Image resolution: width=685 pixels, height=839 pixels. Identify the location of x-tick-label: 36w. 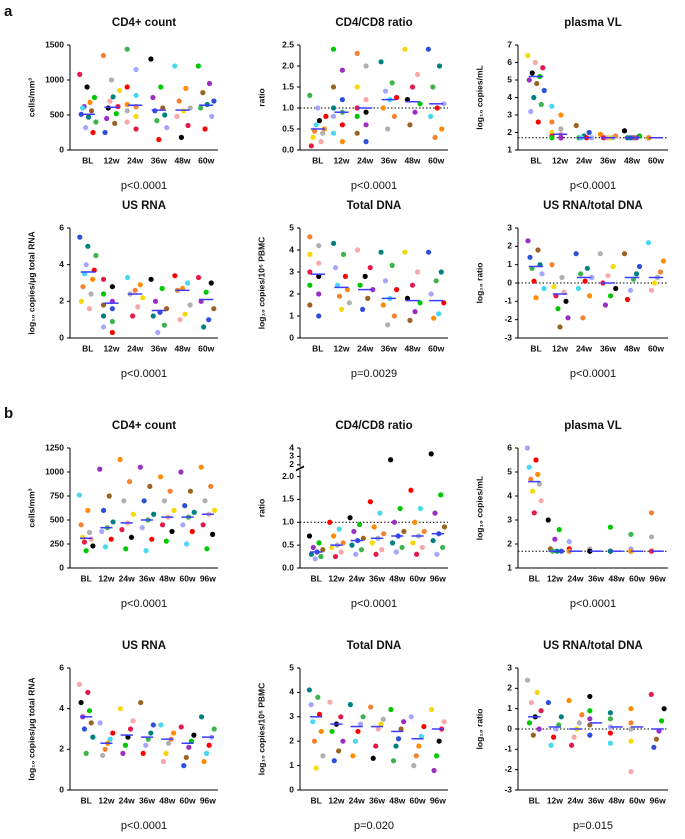
(377, 578).